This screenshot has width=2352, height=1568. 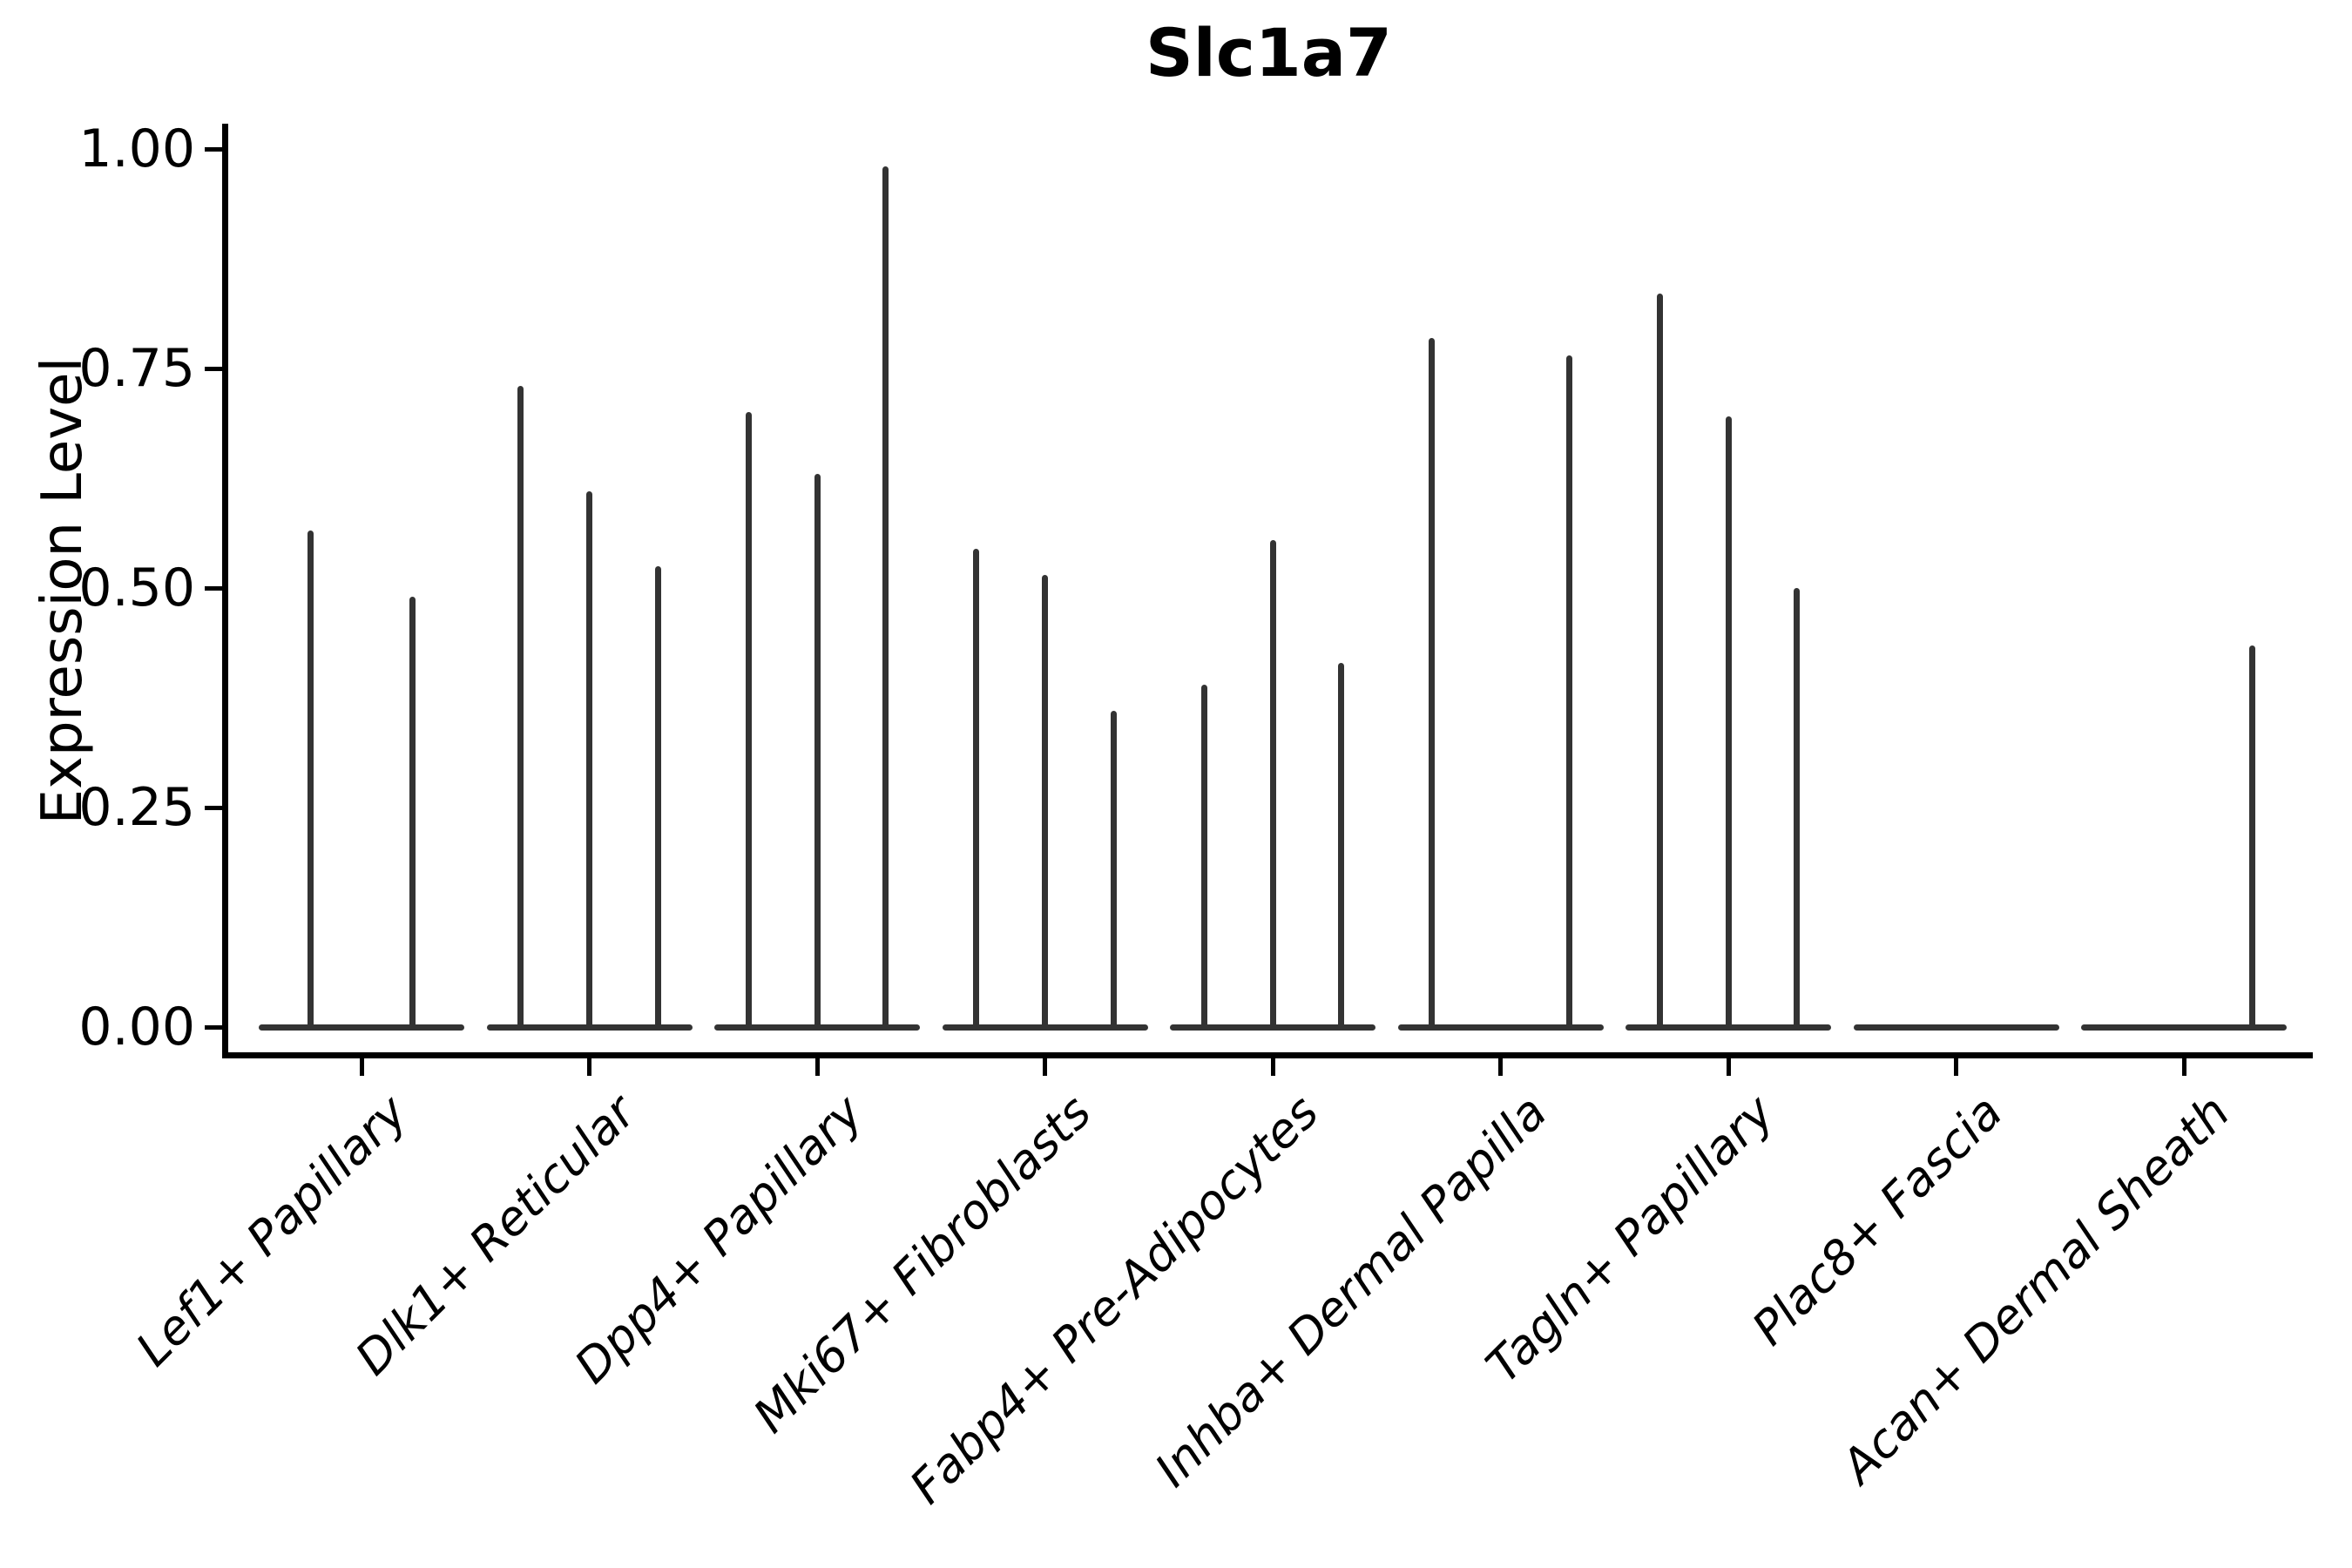 I want to click on y-axis-spine, so click(x=225, y=591).